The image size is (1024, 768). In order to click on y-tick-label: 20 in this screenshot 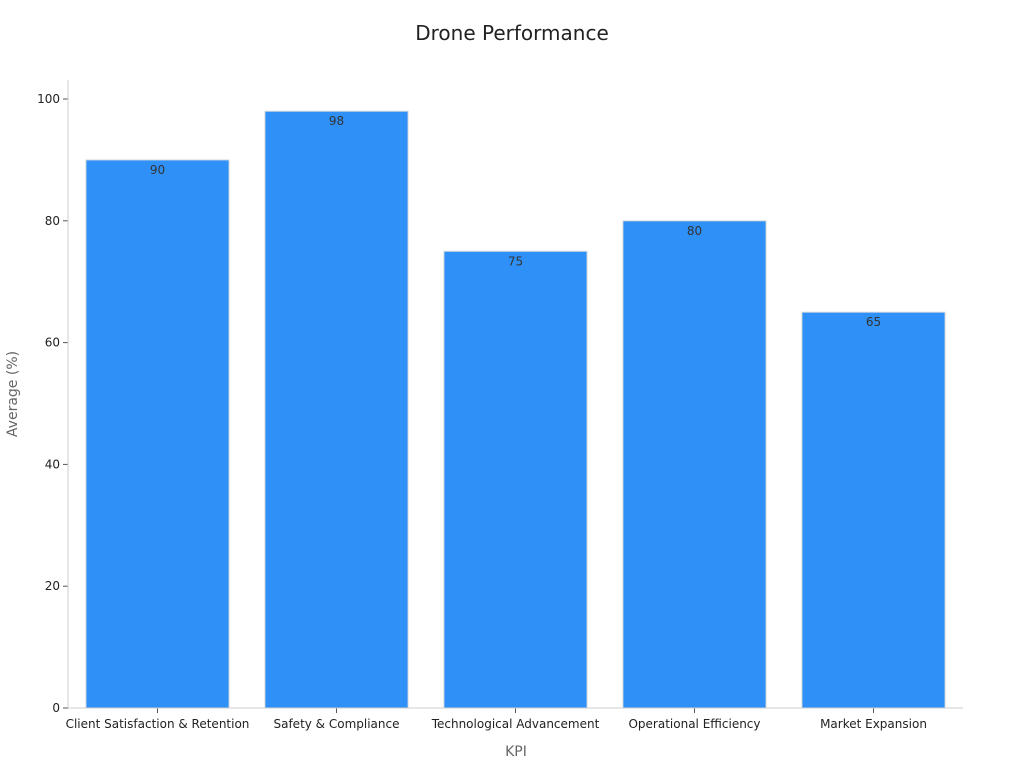, I will do `click(52, 586)`.